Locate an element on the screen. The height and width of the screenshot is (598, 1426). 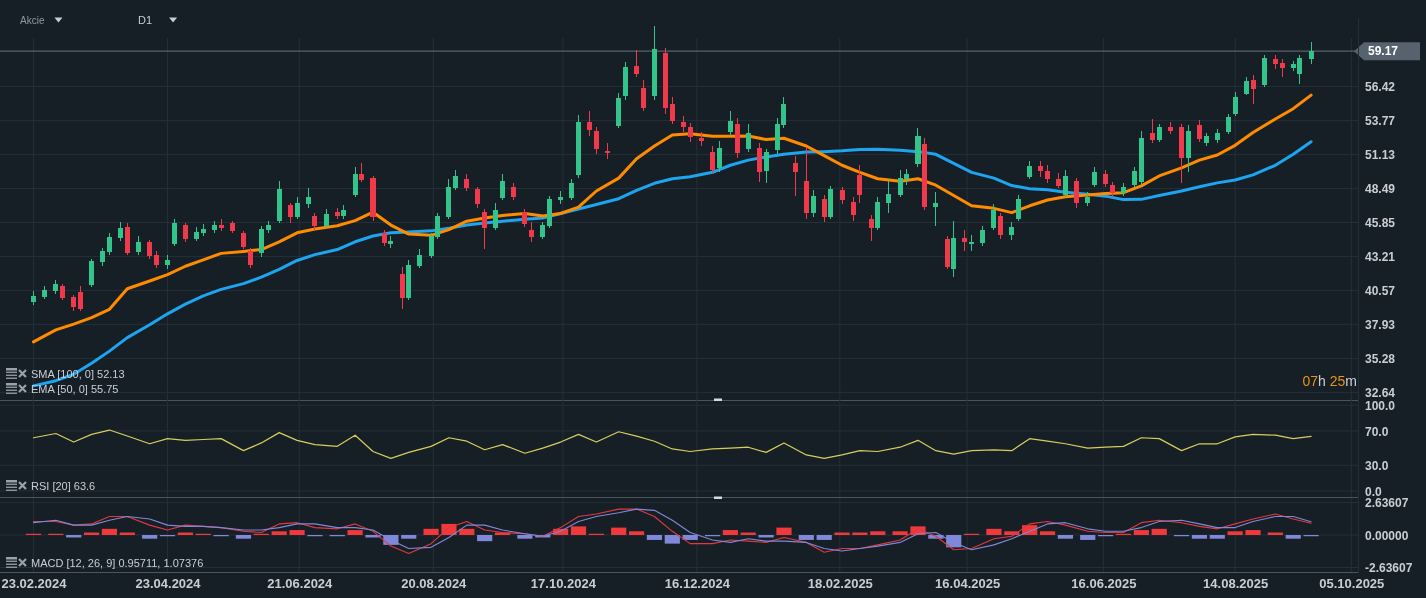
y-tick-label: 32.64 is located at coordinates (1380, 393).